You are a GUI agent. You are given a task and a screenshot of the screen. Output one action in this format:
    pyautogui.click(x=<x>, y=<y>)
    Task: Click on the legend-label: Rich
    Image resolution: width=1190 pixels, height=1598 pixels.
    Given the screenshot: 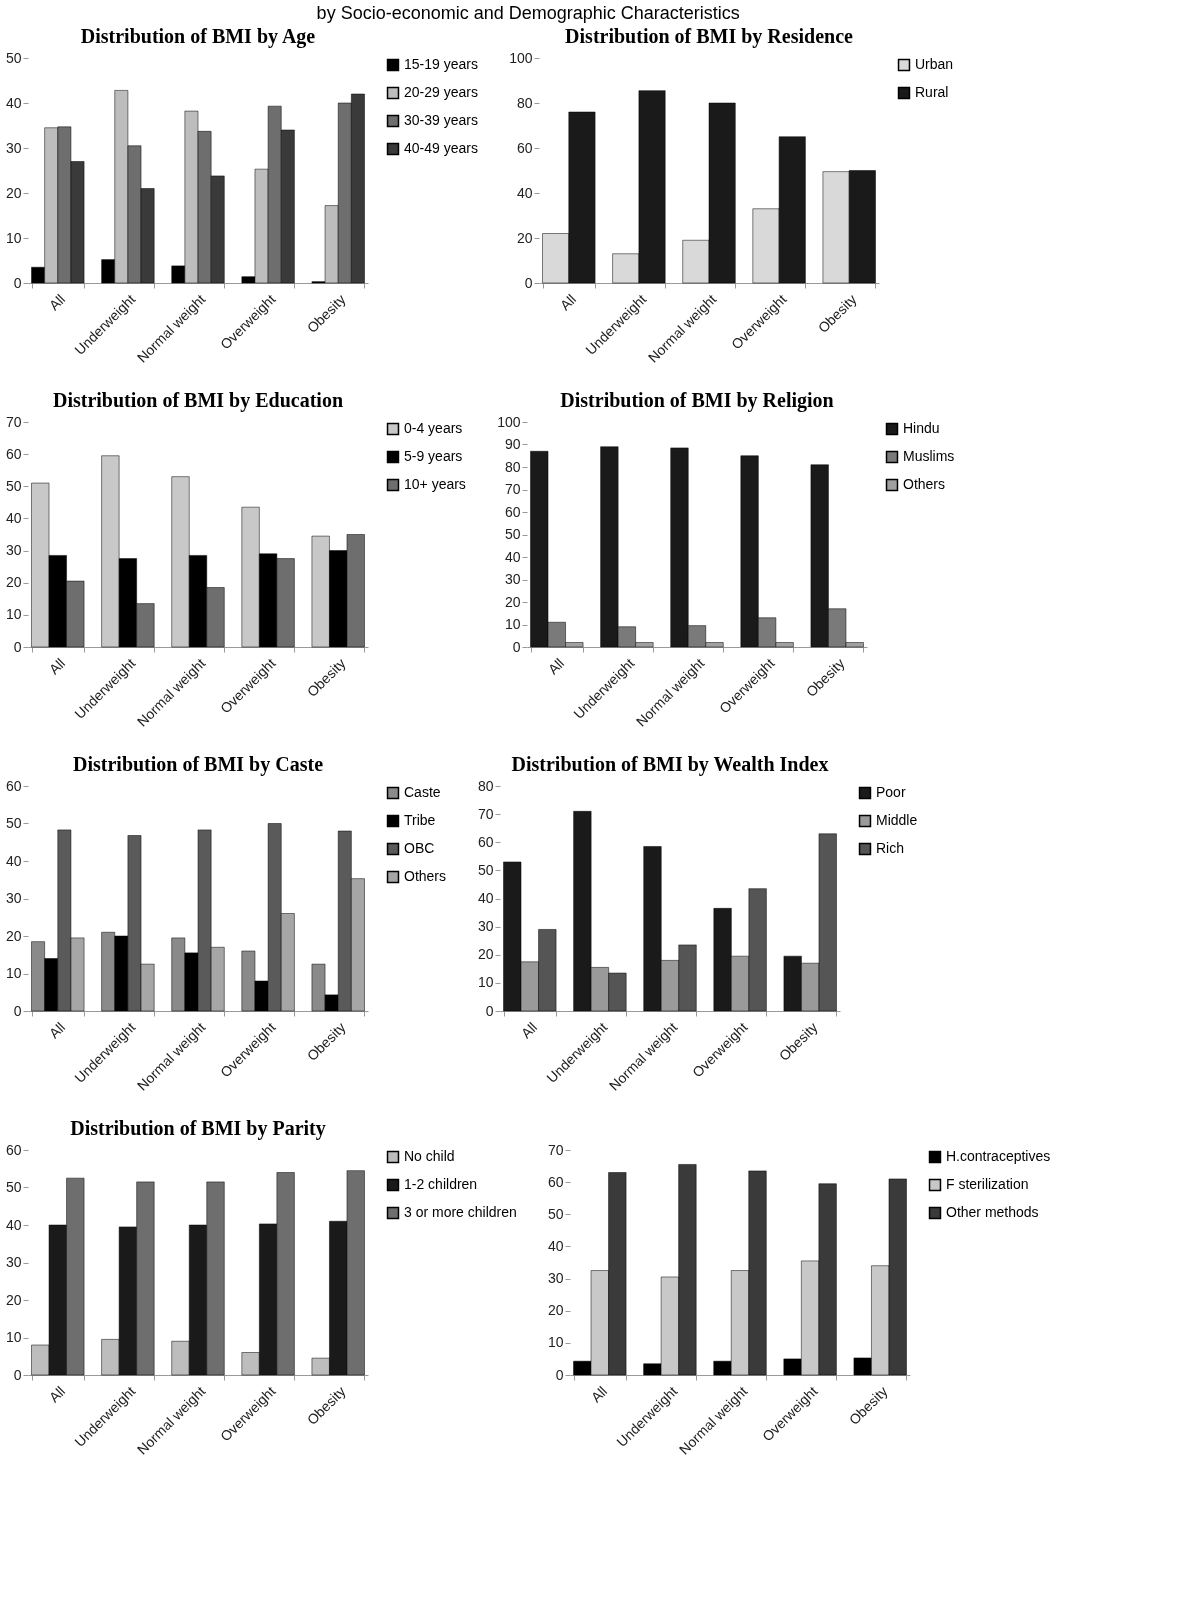 What is the action you would take?
    pyautogui.click(x=890, y=848)
    